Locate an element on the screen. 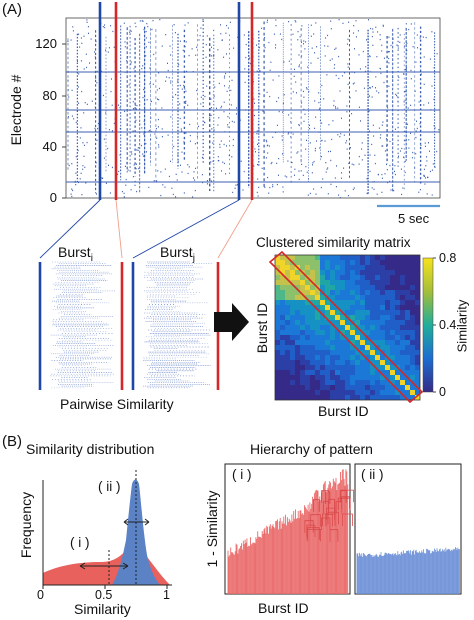 The width and height of the screenshot is (474, 620). burst-i-spikes is located at coordinates (83, 325).